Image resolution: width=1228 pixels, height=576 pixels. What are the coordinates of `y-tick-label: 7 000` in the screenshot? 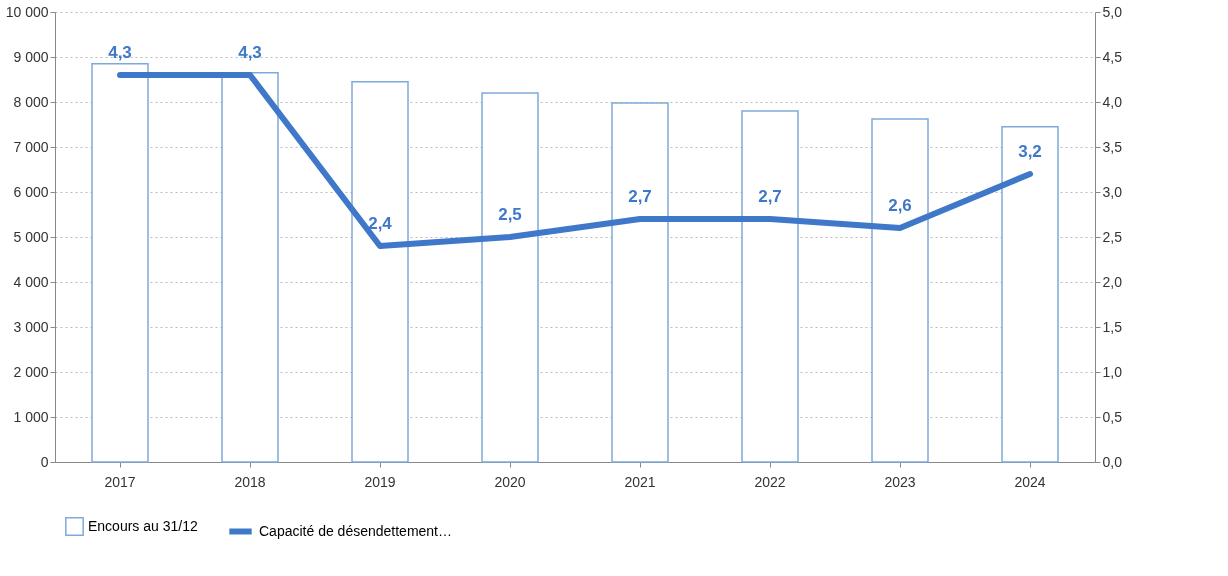 It's located at (31, 146).